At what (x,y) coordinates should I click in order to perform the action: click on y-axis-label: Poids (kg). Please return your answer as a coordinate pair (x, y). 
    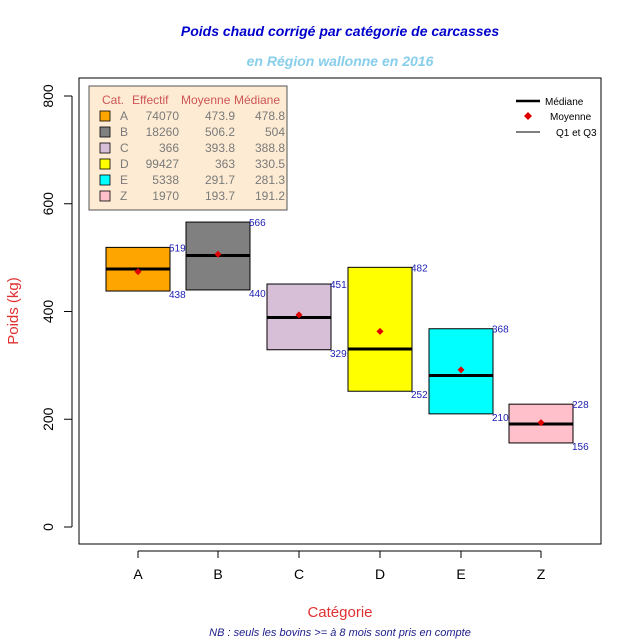
    Looking at the image, I should click on (13, 311).